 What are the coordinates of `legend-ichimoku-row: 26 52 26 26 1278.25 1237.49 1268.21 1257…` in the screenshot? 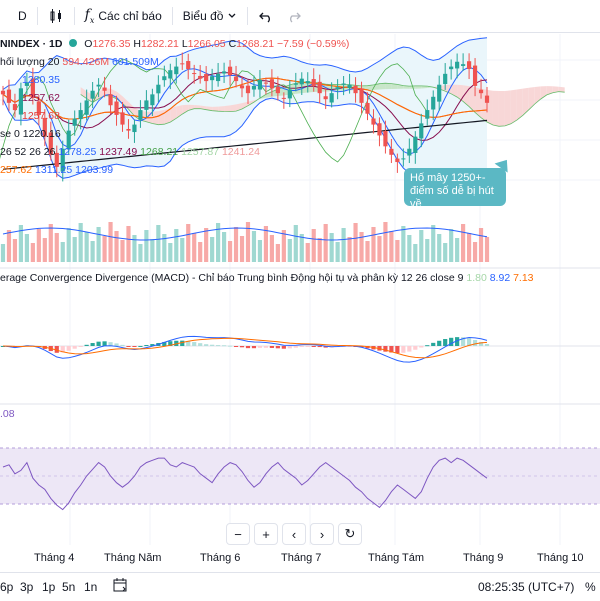 It's located at (130, 152).